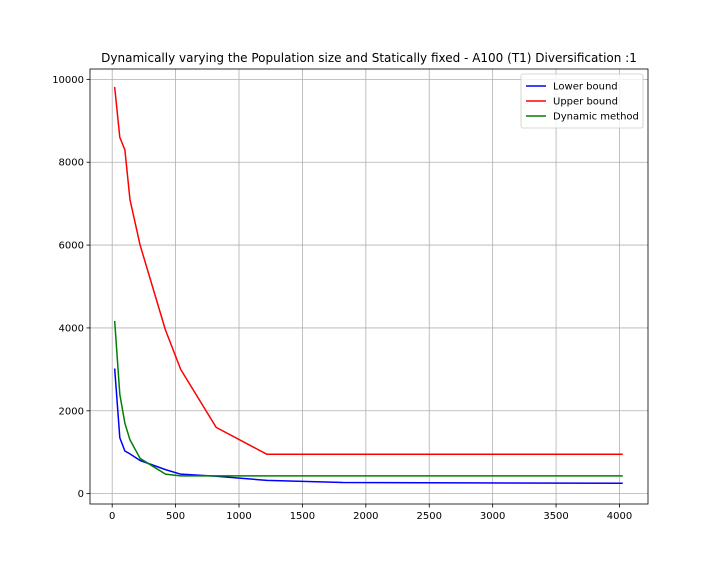 The height and width of the screenshot is (580, 720). Describe the element at coordinates (596, 117) in the screenshot. I see `legend-label: Dynamic method` at that location.